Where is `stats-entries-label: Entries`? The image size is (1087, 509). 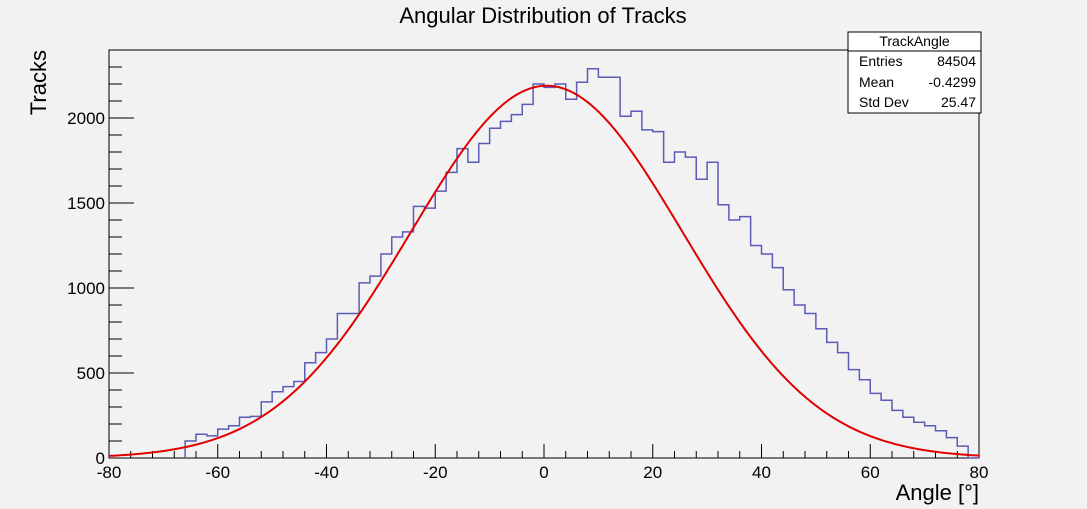
stats-entries-label: Entries is located at coordinates (881, 61).